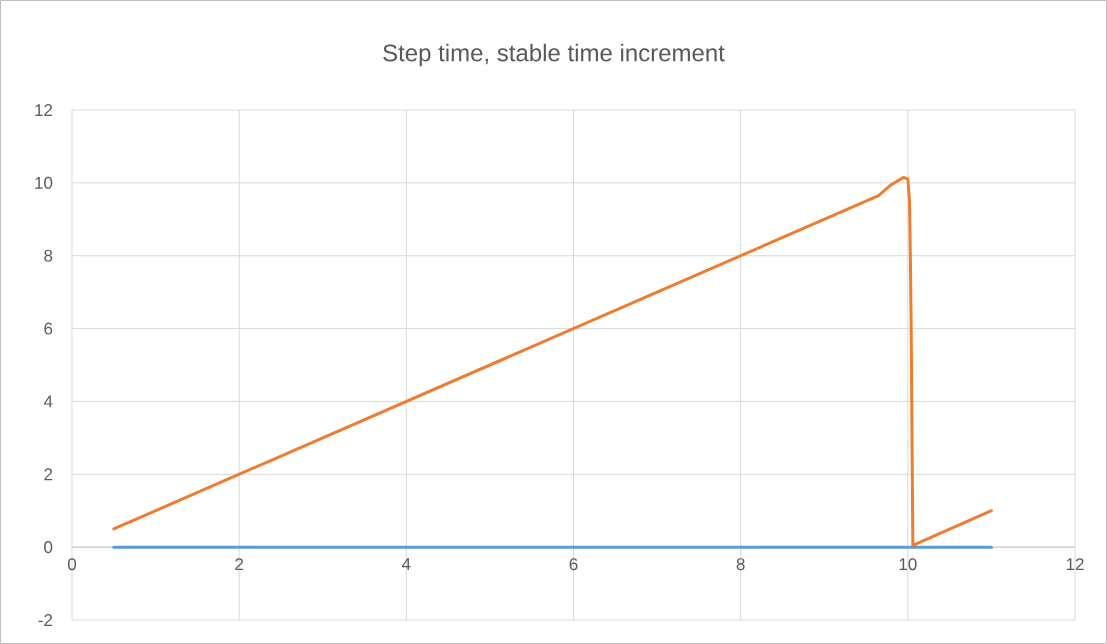 The height and width of the screenshot is (644, 1107). I want to click on x-tick-label: 8, so click(740, 564).